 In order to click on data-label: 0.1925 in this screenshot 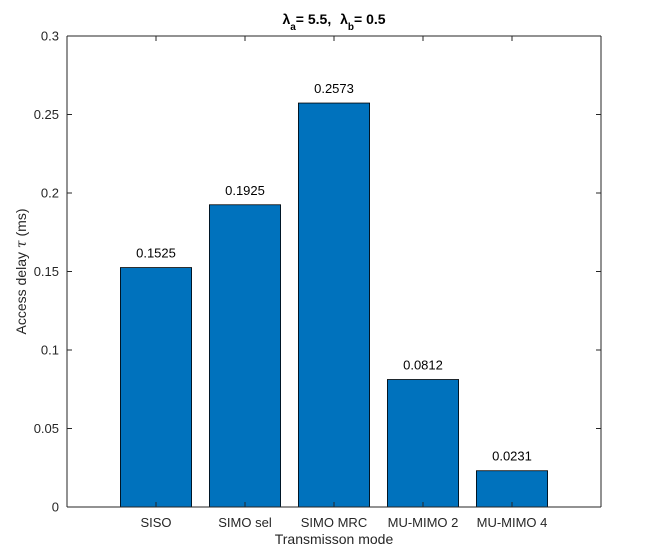, I will do `click(245, 190)`.